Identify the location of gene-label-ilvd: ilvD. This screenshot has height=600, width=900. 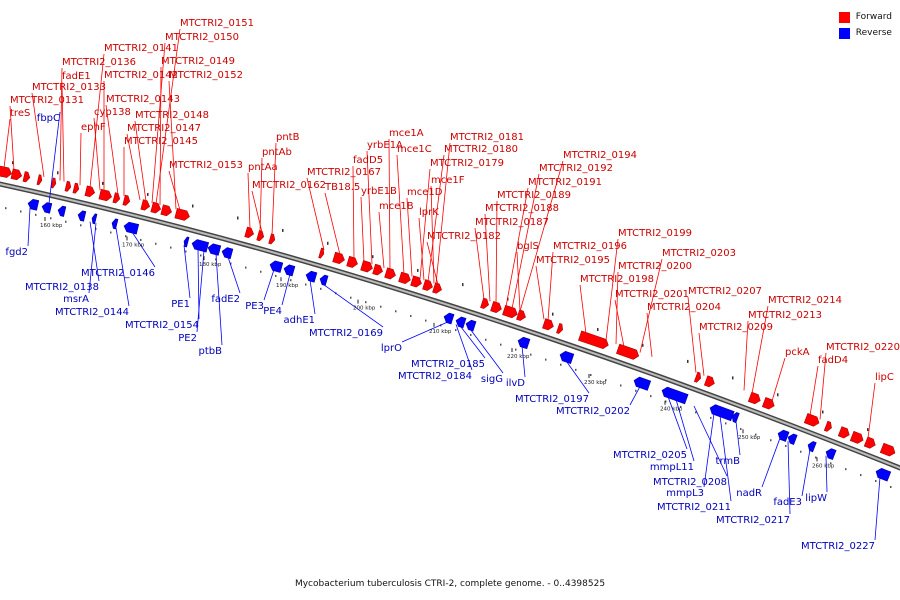
(515, 383).